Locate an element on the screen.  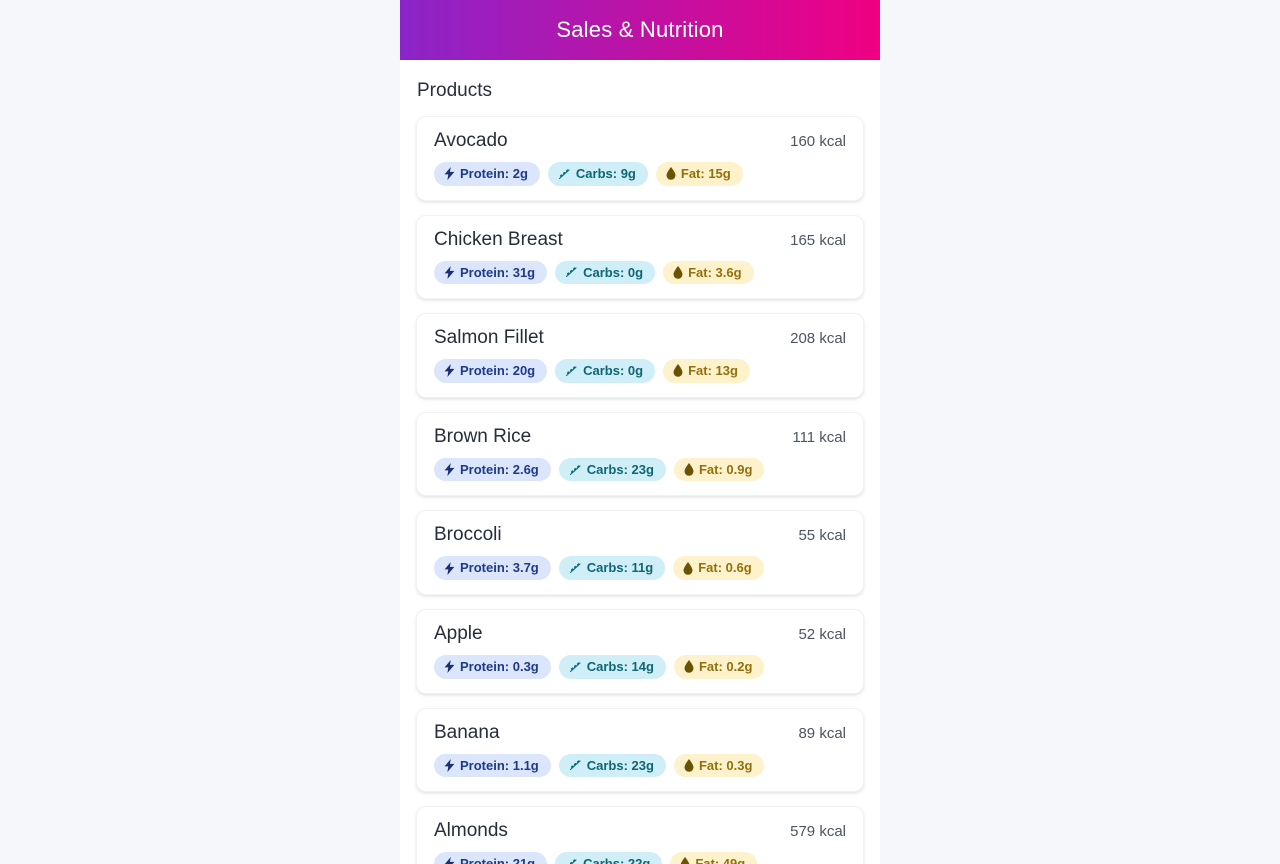
fat-label: Fat: 0.9g is located at coordinates (725, 469).